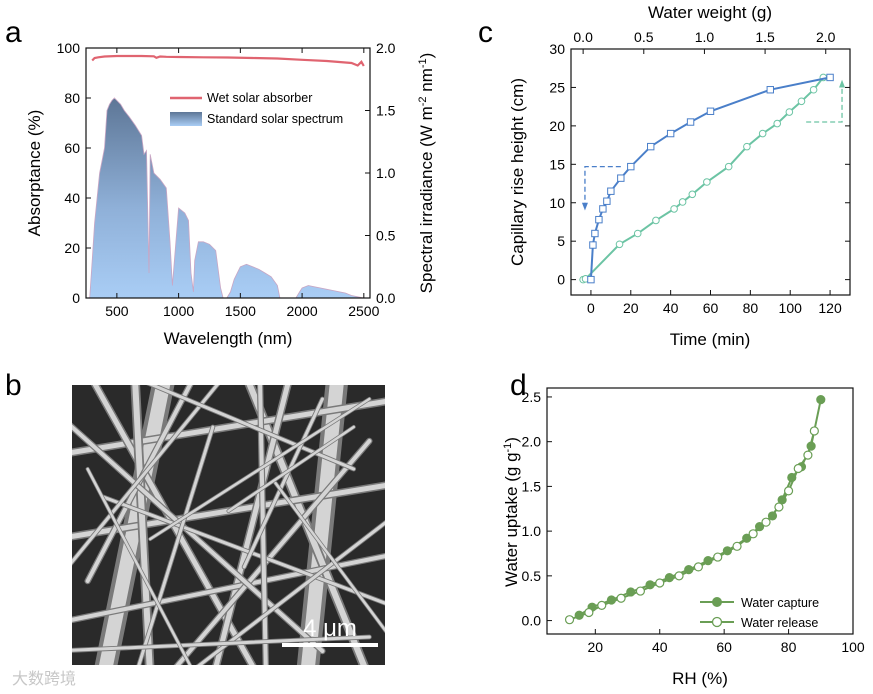 The image size is (873, 694). Describe the element at coordinates (72, 148) in the screenshot. I see `y-tick-label: 60` at that location.